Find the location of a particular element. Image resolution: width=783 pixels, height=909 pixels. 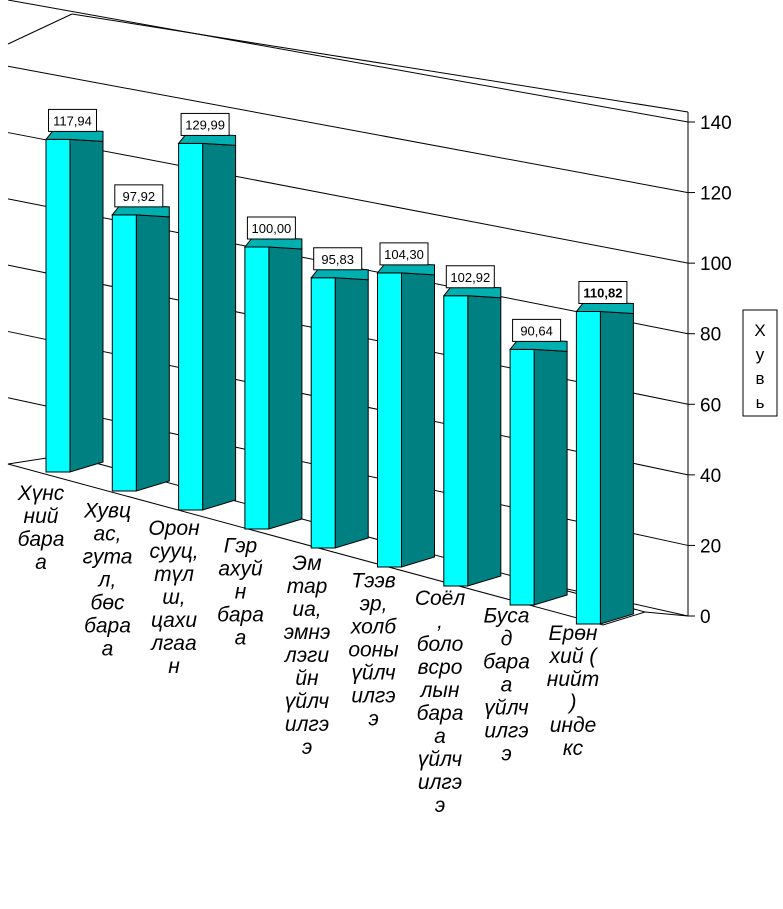

data-label: 90,64 is located at coordinates (536, 330).